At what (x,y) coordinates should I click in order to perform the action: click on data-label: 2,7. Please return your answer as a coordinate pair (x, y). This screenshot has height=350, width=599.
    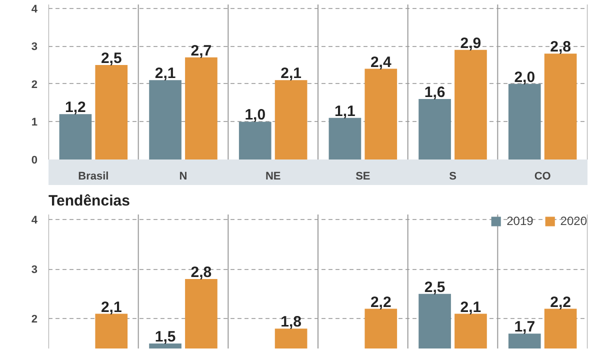
    Looking at the image, I should click on (201, 51).